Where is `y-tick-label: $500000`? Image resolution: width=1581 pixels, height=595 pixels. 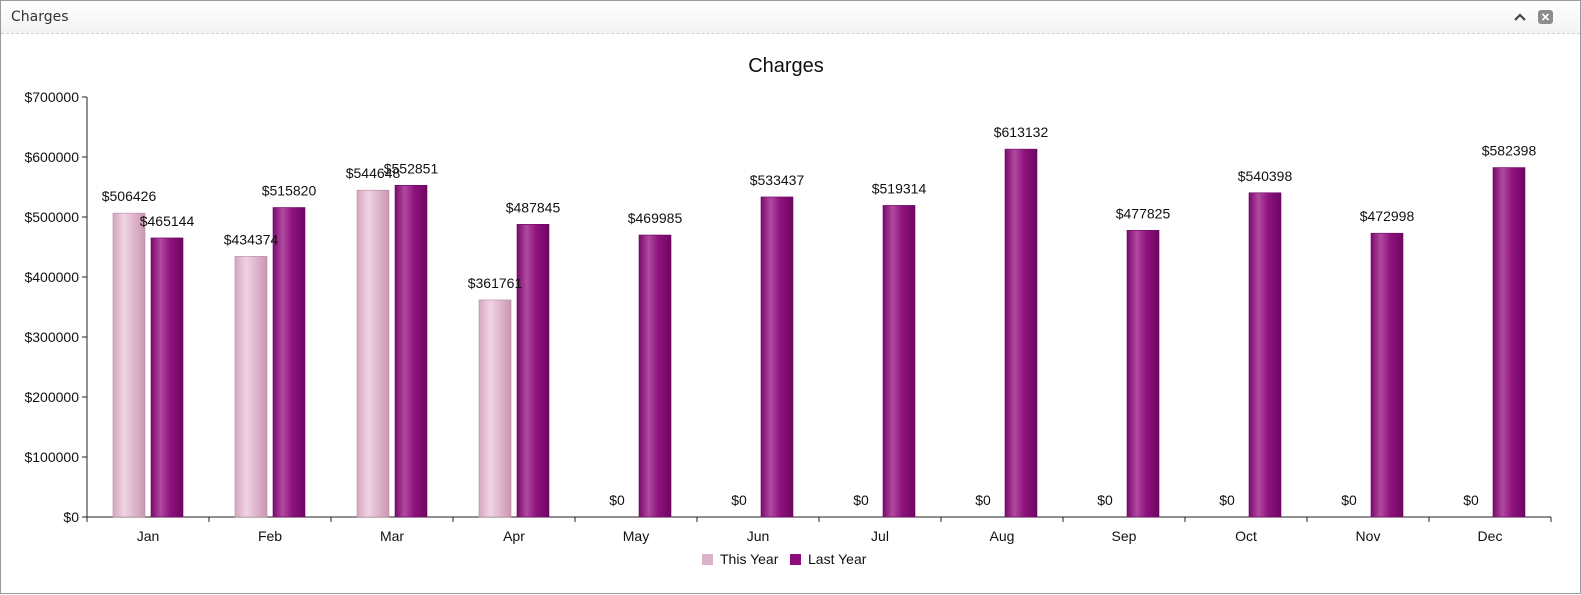 y-tick-label: $500000 is located at coordinates (51, 217).